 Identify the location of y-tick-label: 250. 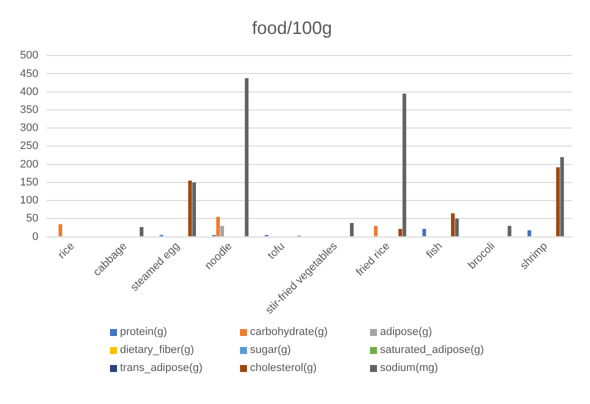
(29, 146).